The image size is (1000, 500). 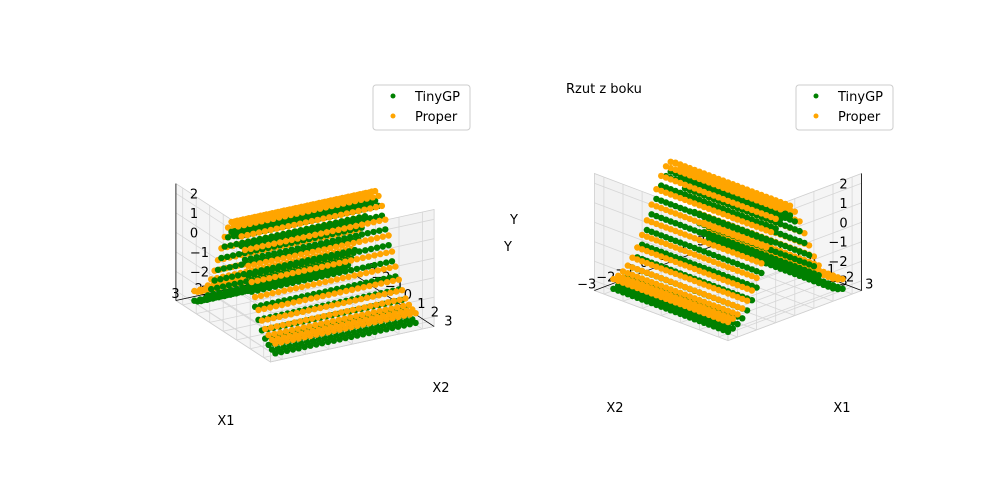 I want to click on grid-line, so click(x=661, y=247).